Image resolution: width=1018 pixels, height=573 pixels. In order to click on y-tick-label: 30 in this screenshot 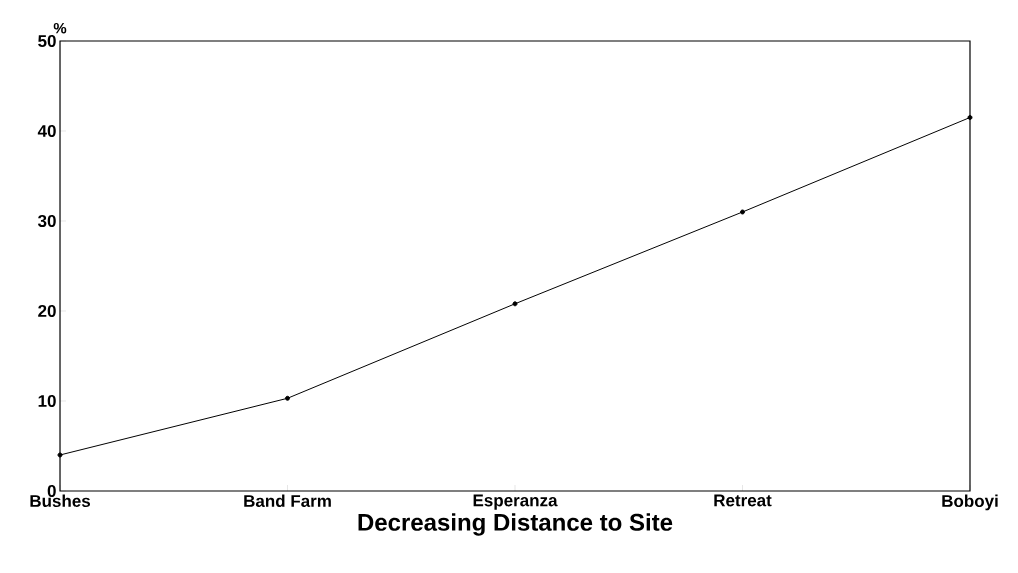, I will do `click(46, 221)`.